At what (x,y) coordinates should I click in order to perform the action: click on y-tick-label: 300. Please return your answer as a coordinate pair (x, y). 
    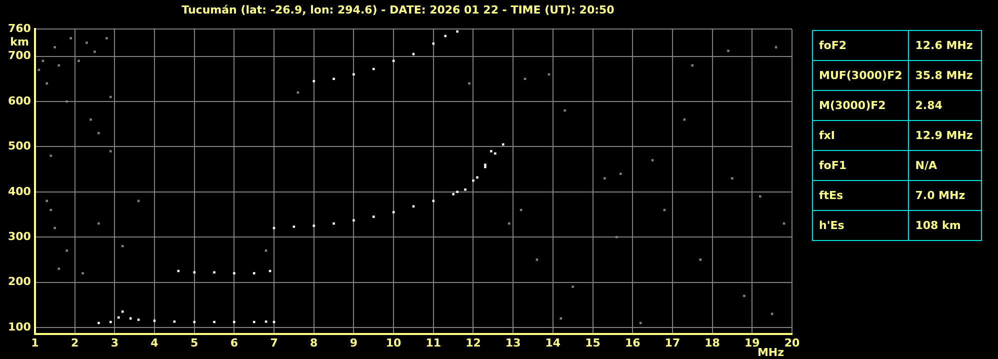
    Looking at the image, I should click on (20, 236).